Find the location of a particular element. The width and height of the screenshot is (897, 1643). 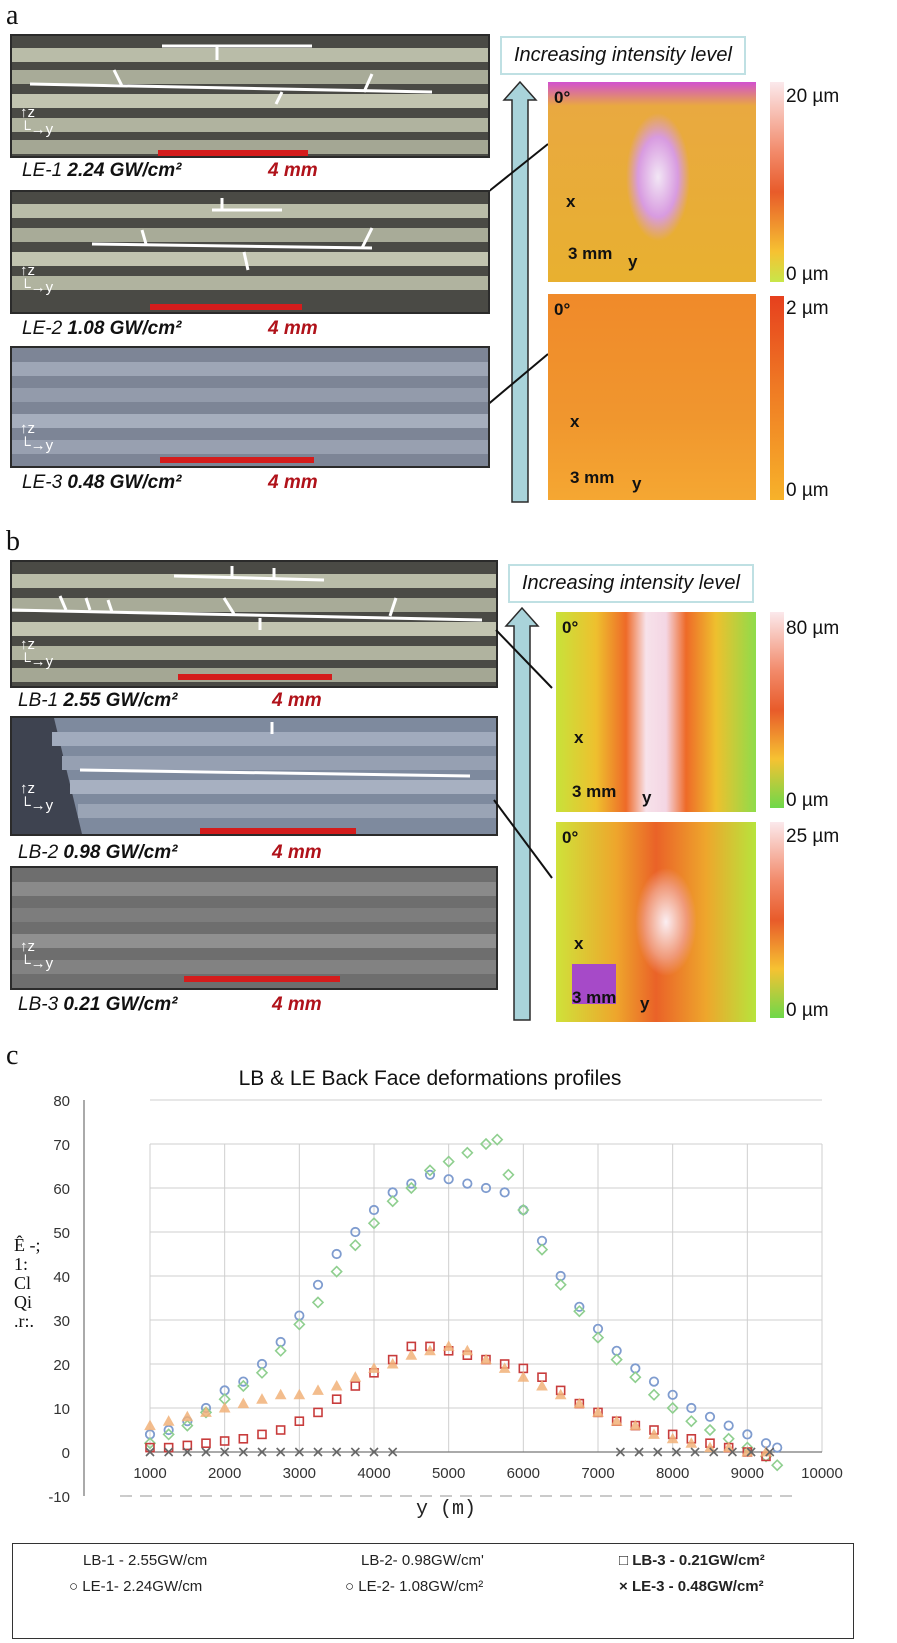

y-tick-label: 10 is located at coordinates (61, 1409).